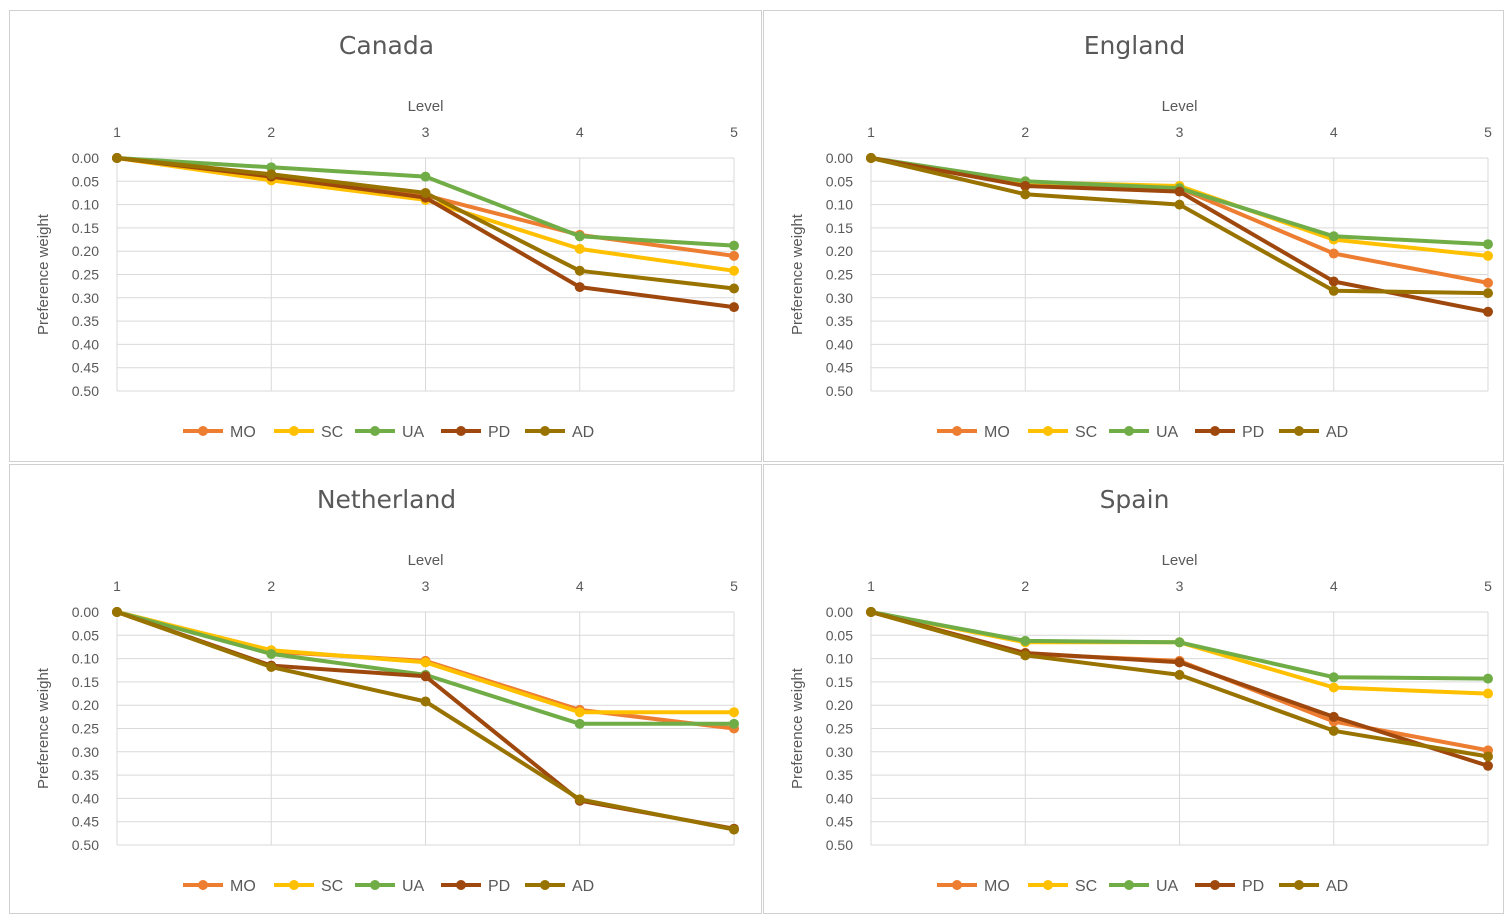 Image resolution: width=1504 pixels, height=915 pixels. What do you see at coordinates (734, 132) in the screenshot?
I see `x-tick-label: 5` at bounding box center [734, 132].